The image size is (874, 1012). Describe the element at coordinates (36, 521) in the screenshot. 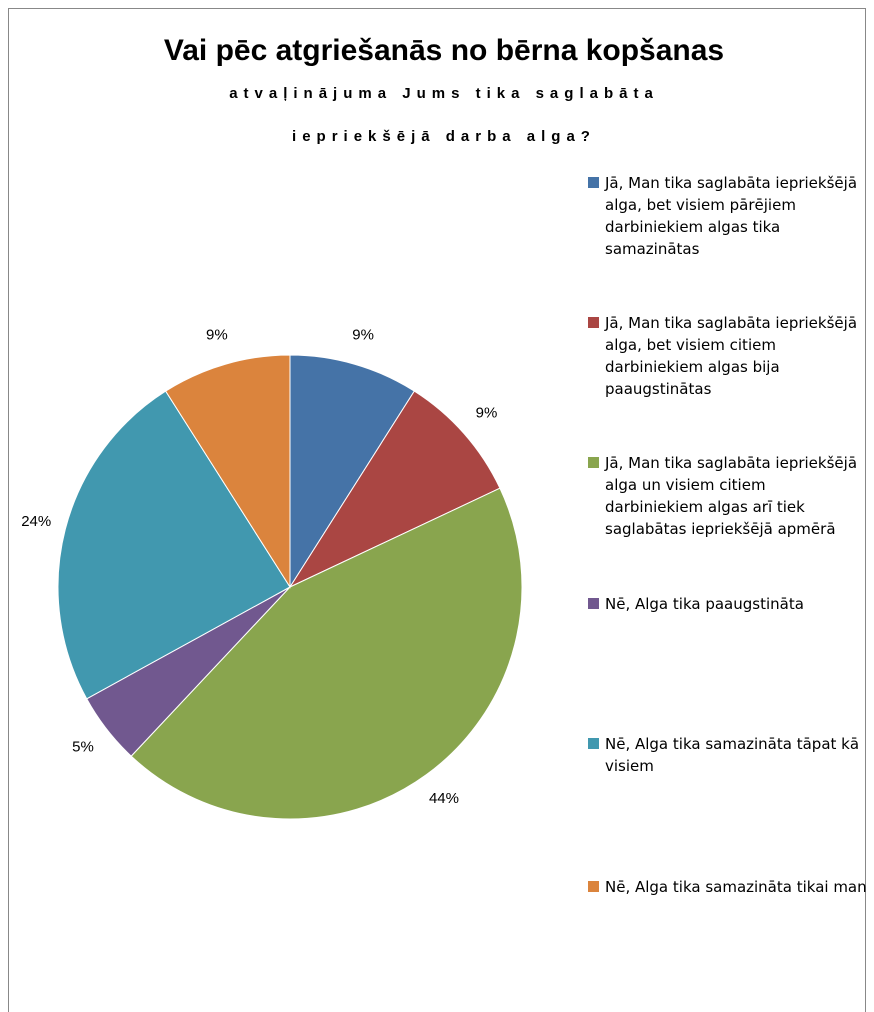

I see `data-label: 24%` at that location.